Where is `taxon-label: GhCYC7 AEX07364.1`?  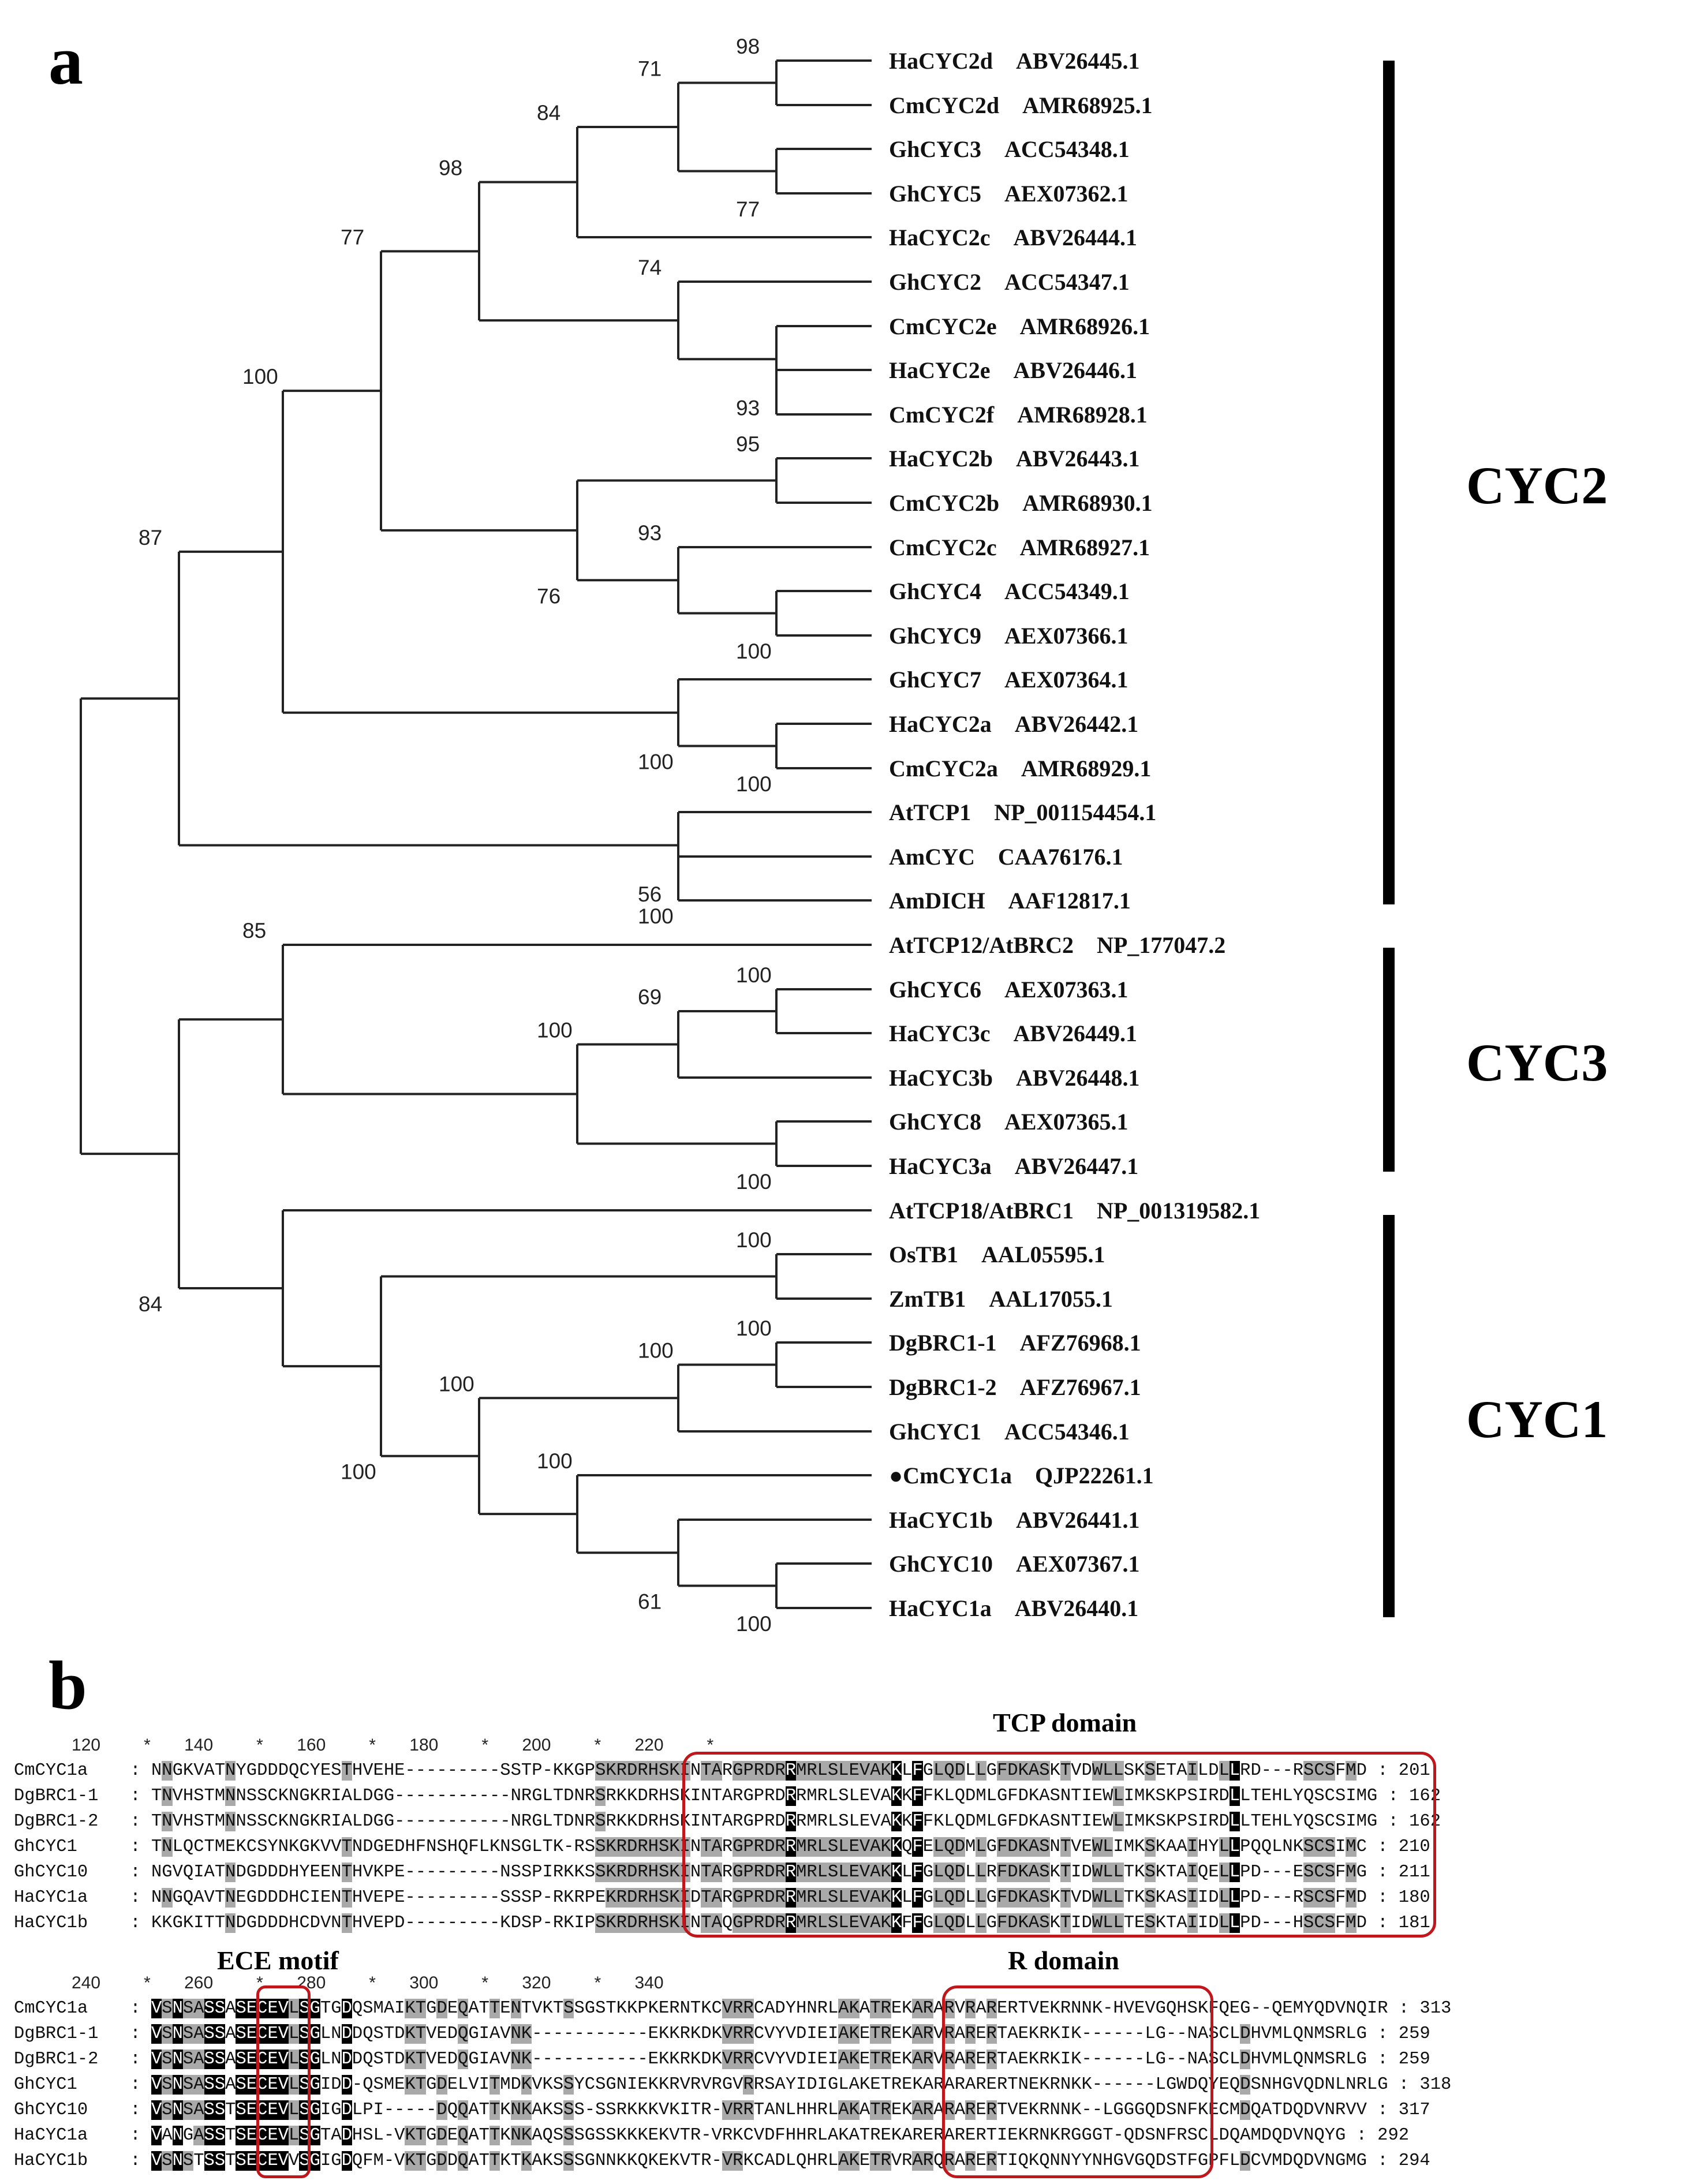 taxon-label: GhCYC7 AEX07364.1 is located at coordinates (1008, 680).